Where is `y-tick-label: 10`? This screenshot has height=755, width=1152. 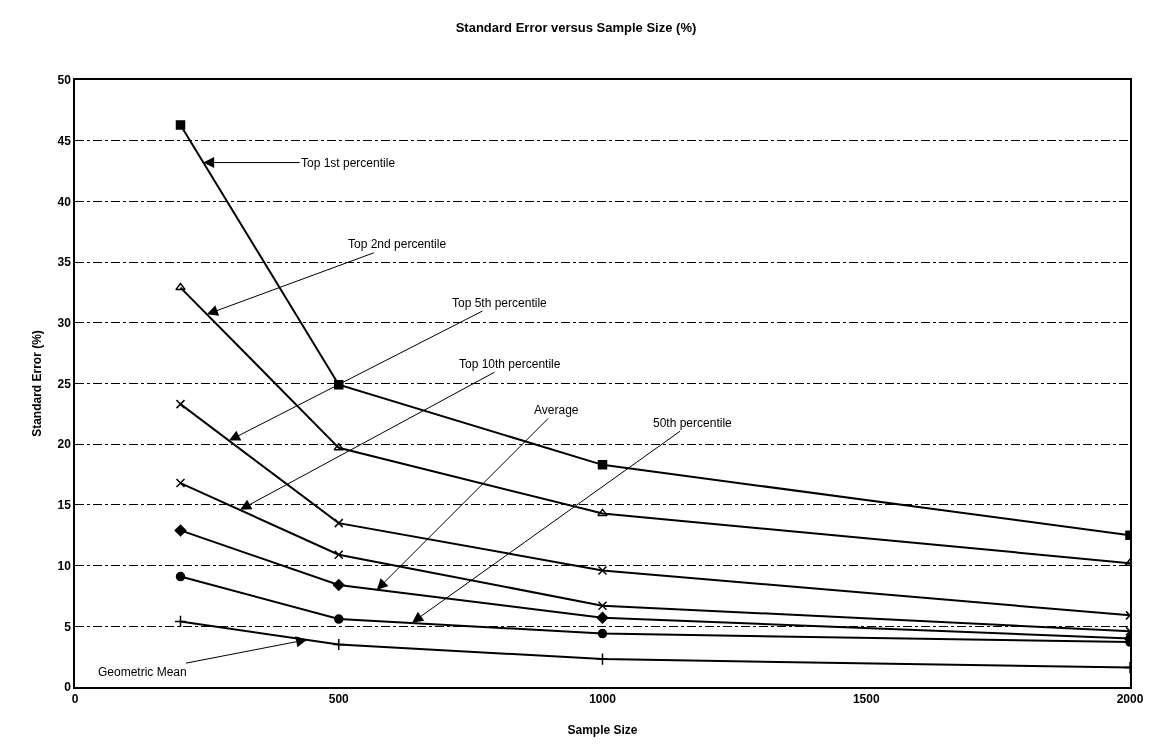
y-tick-label: 10 is located at coordinates (64, 565).